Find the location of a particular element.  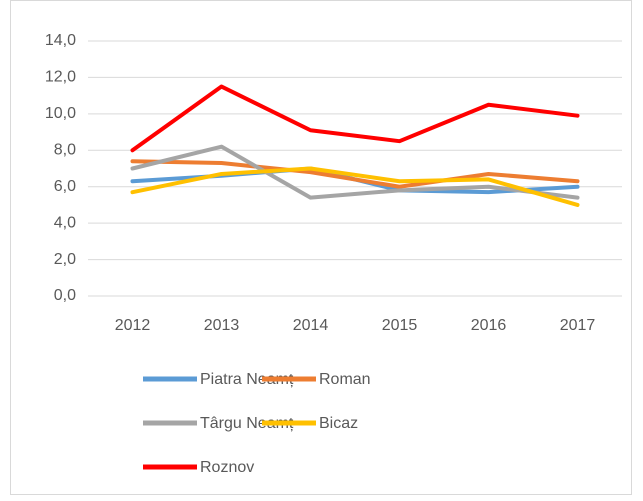

legend-label: Roman is located at coordinates (345, 379).